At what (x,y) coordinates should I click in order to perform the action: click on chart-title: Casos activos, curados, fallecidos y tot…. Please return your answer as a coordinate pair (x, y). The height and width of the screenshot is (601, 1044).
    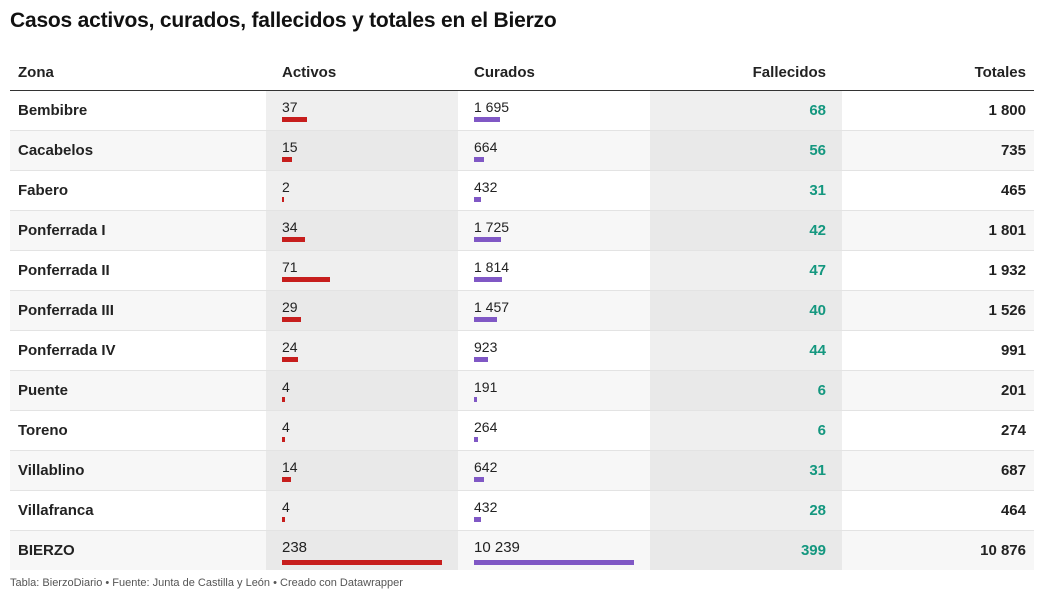
    Looking at the image, I should click on (283, 20).